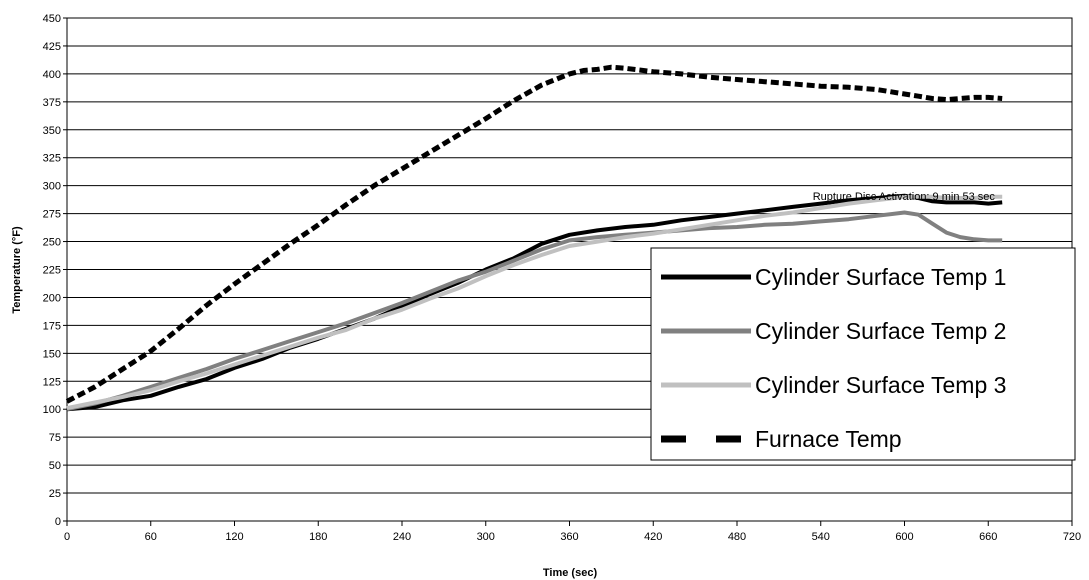 The height and width of the screenshot is (580, 1089). Describe the element at coordinates (828, 439) in the screenshot. I see `legend-label-4: Furnace Temp` at that location.